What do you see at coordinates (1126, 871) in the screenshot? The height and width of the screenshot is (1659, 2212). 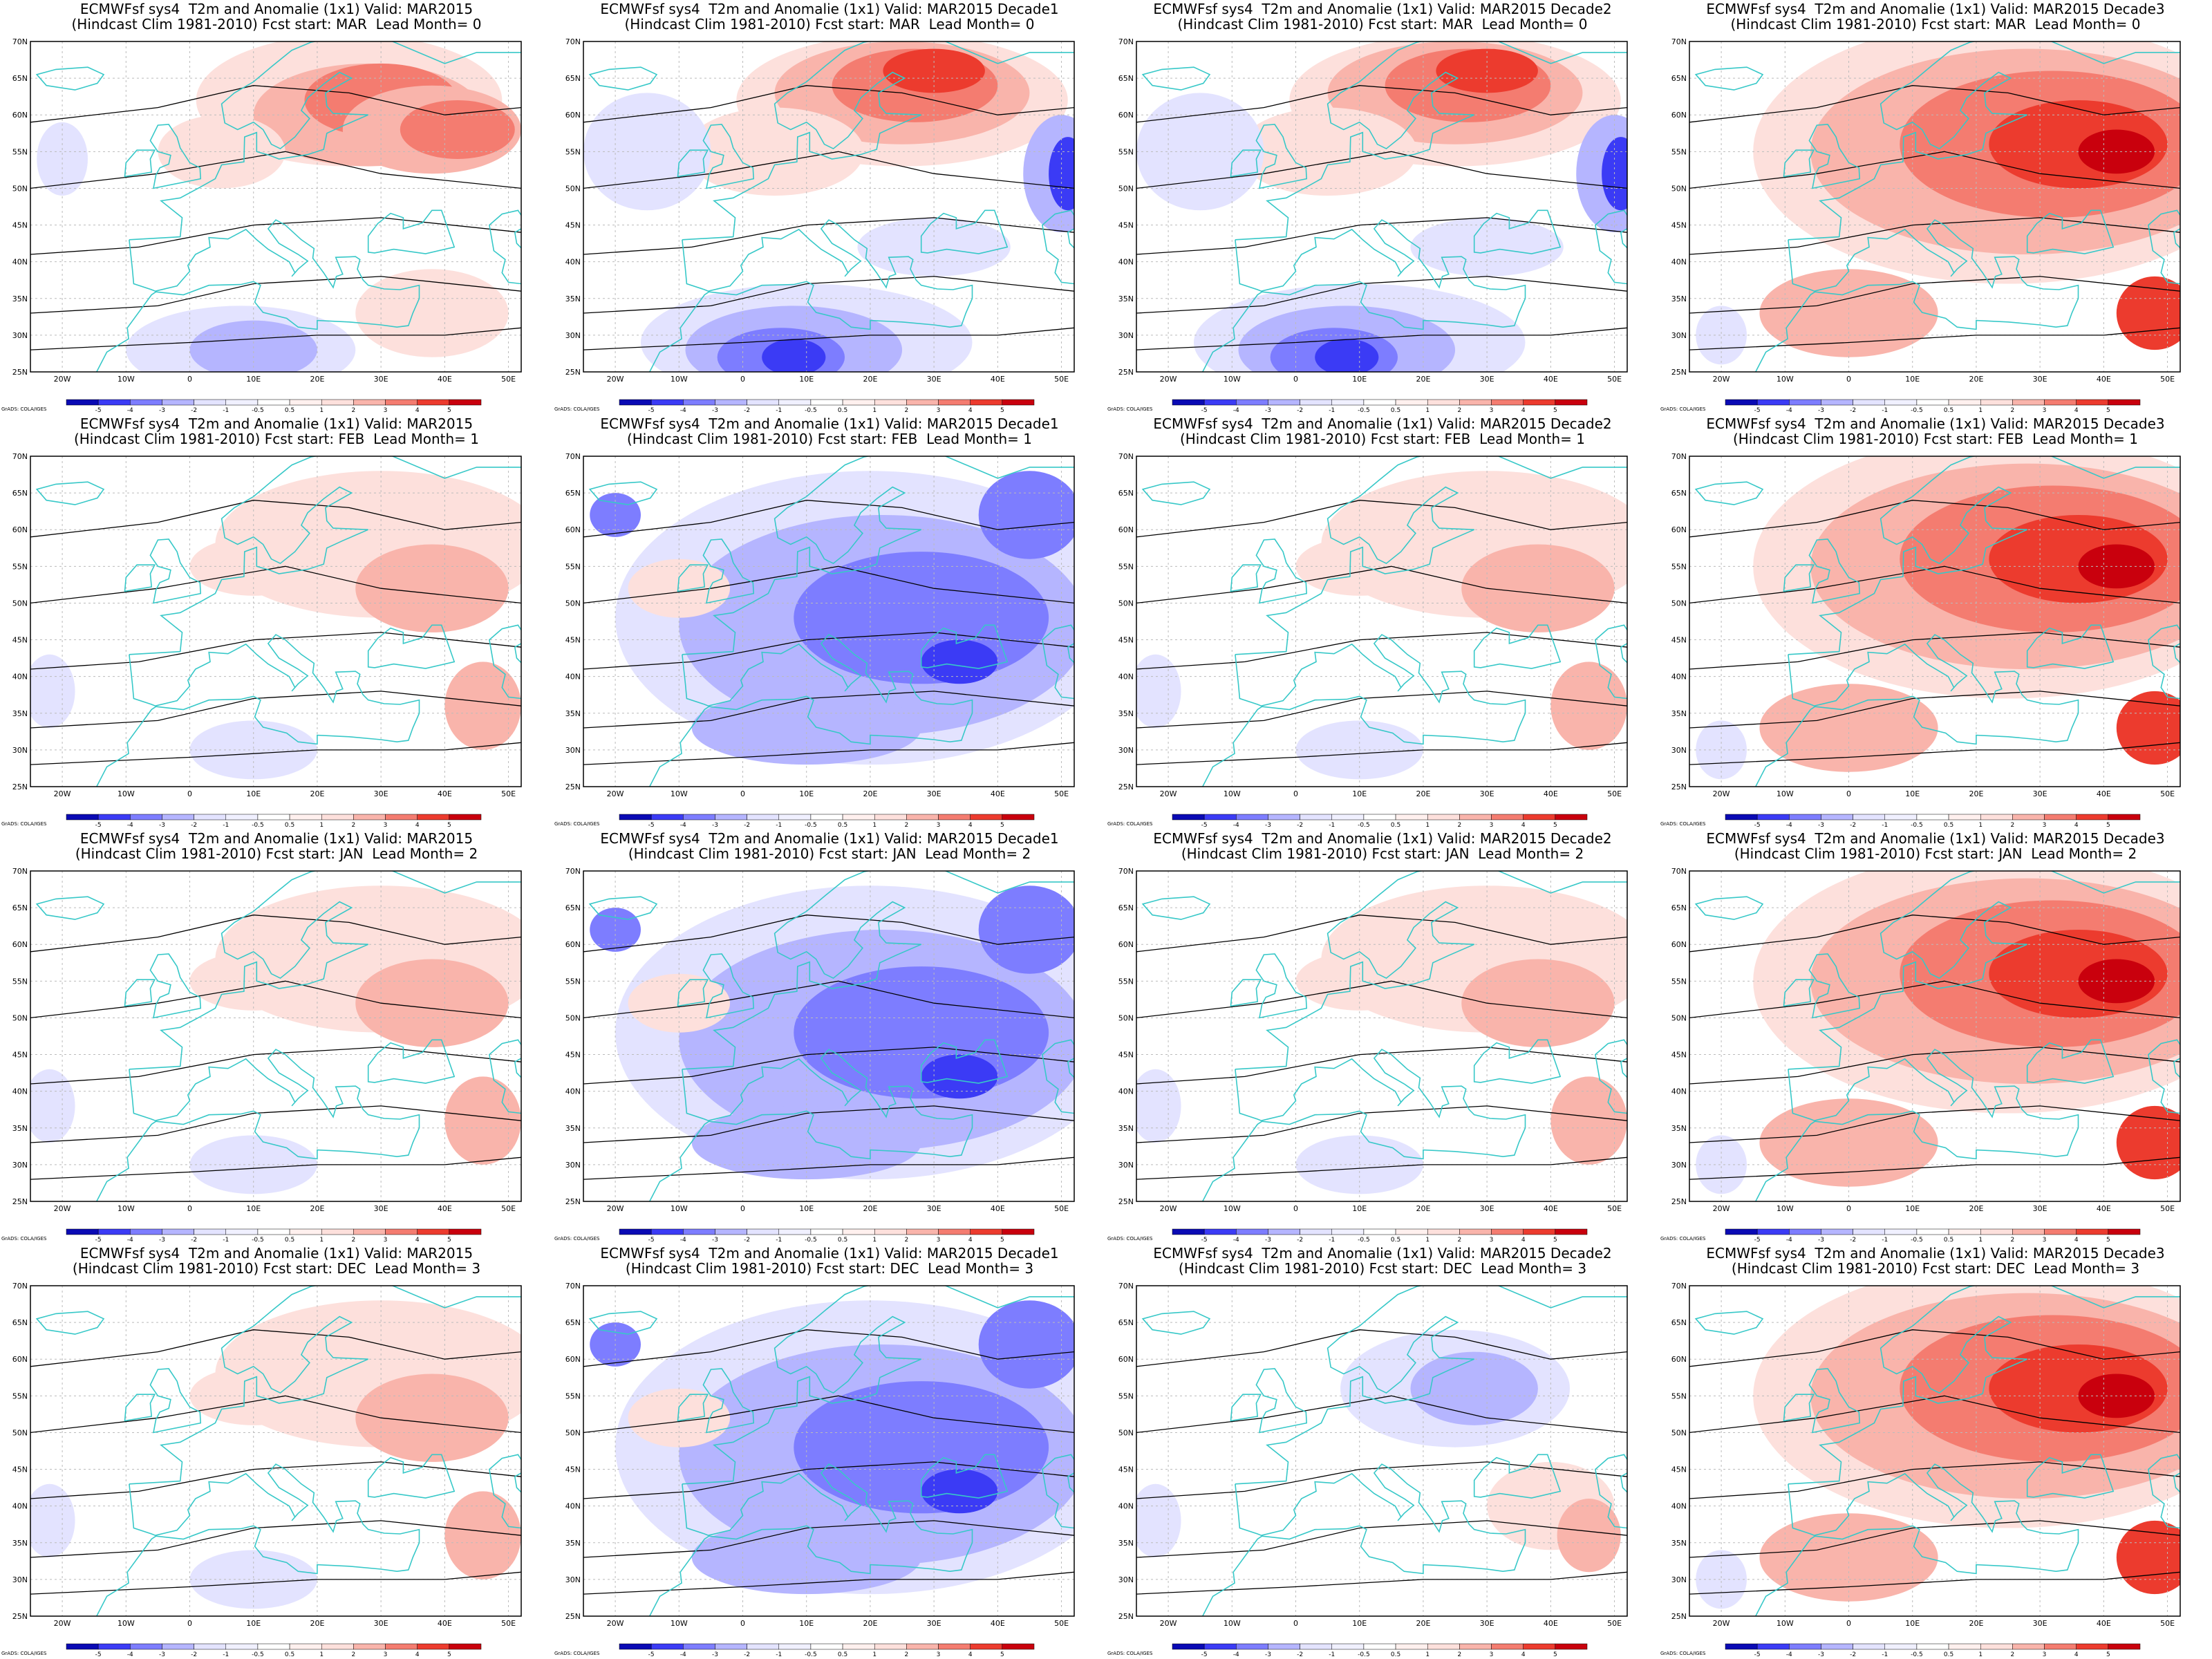 I see `lat-label: 70N` at bounding box center [1126, 871].